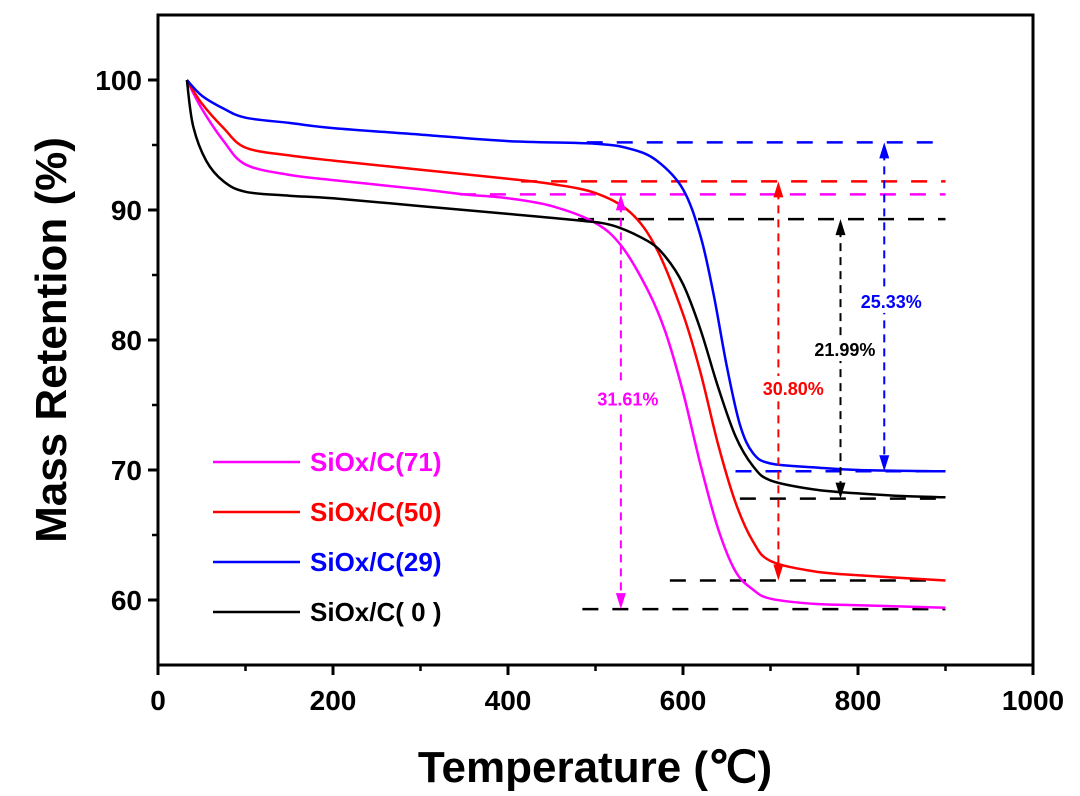  I want to click on y-tick-label: 80, so click(126, 340).